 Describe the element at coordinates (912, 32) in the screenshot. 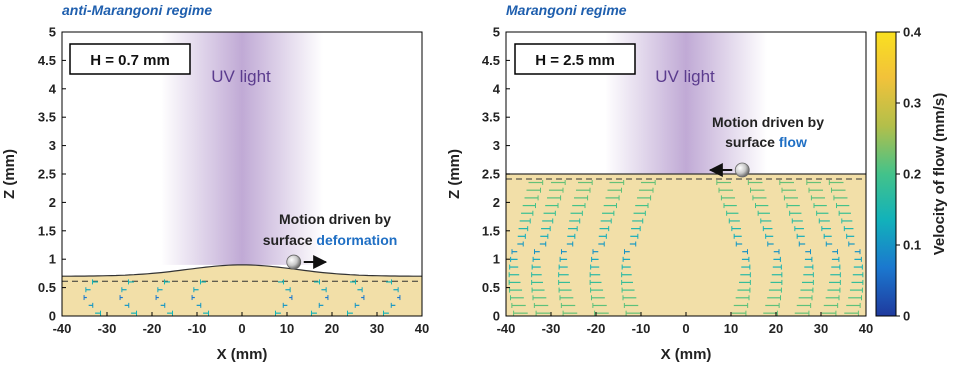

I see `colorbar-tick-label: 0.4` at that location.